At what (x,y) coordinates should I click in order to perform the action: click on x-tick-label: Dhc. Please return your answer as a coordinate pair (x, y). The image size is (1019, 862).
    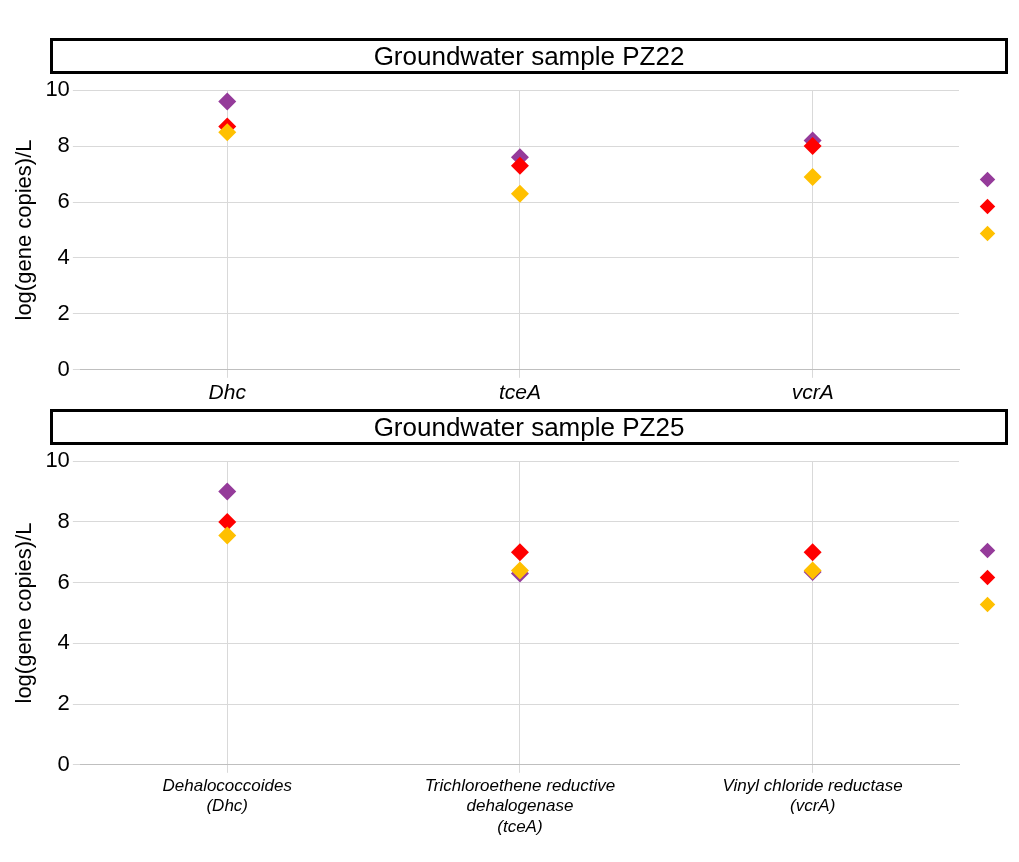
    Looking at the image, I should click on (227, 392).